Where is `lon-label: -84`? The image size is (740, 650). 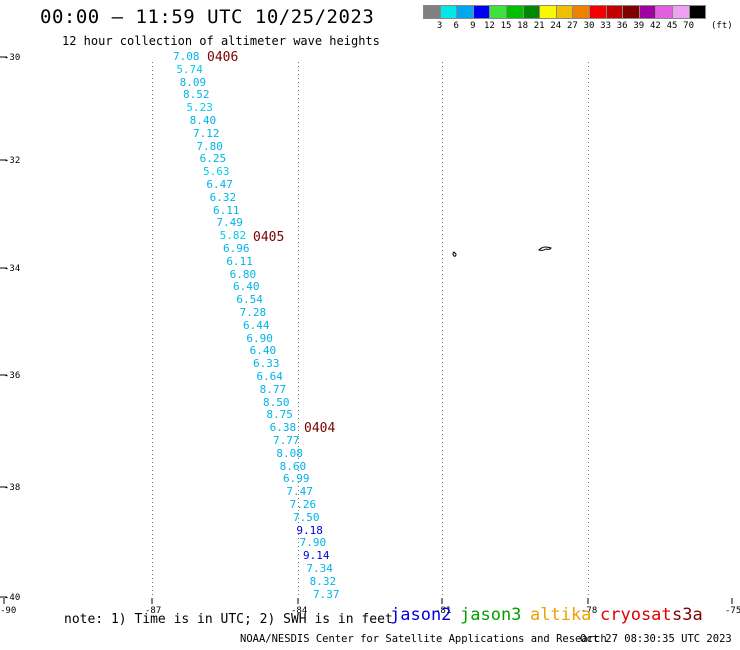 lon-label: -84 is located at coordinates (299, 611).